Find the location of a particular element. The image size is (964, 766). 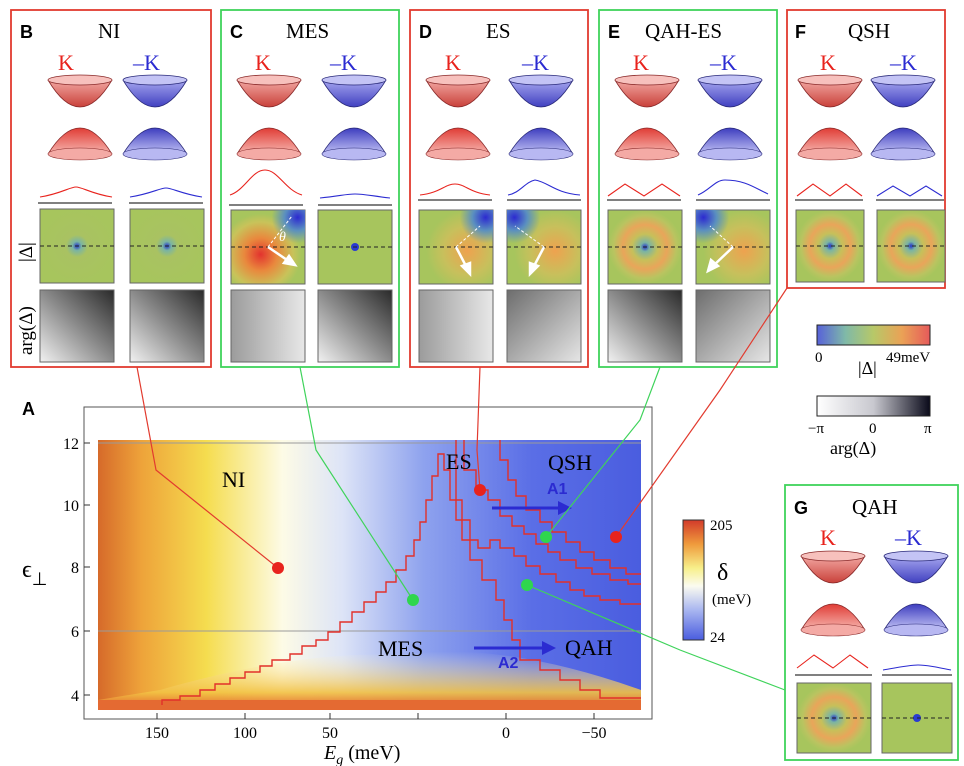

row-label-abs: |Δ| is located at coordinates (26, 252).